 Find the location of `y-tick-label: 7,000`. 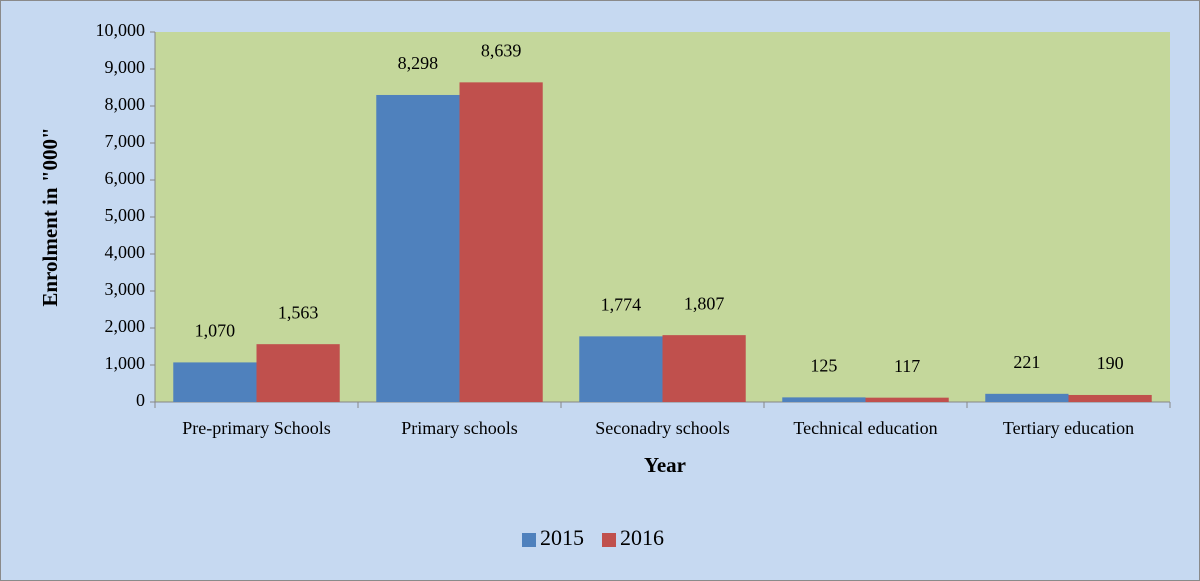

y-tick-label: 7,000 is located at coordinates (125, 141).